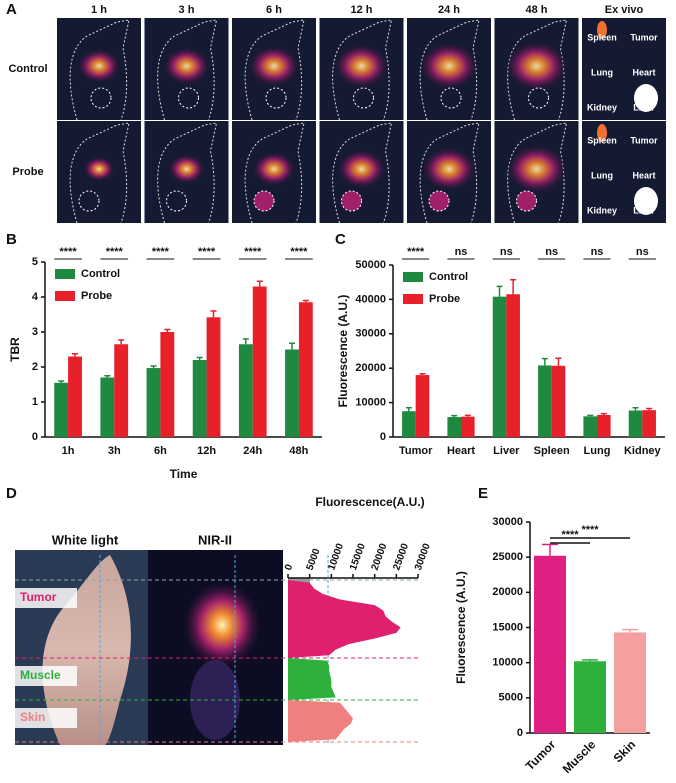 The height and width of the screenshot is (783, 676). What do you see at coordinates (461, 627) in the screenshot?
I see `y-axis-label: Fluorescence (A.U.)` at bounding box center [461, 627].